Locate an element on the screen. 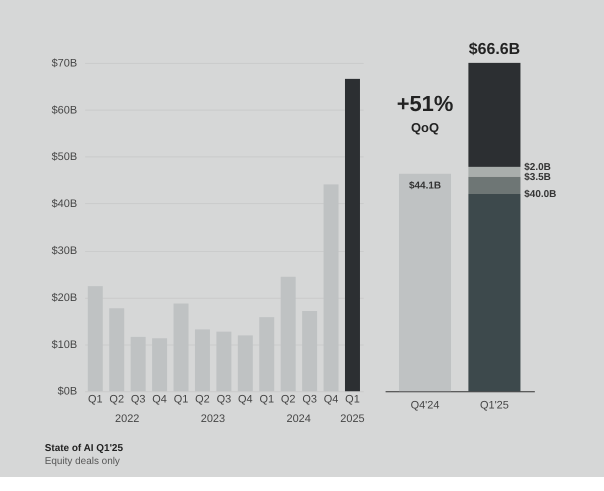 Image resolution: width=604 pixels, height=491 pixels. x-tick-label: Q1'25 is located at coordinates (494, 406).